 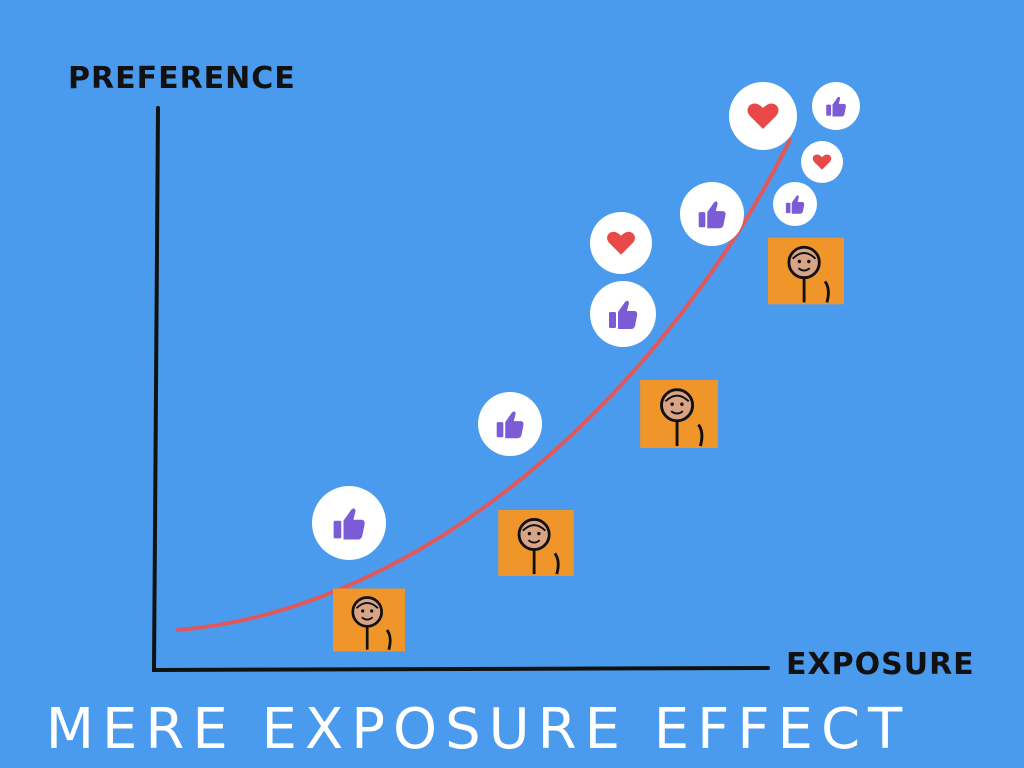 What do you see at coordinates (880, 664) in the screenshot?
I see `x-axis-label: EXPOSURE` at bounding box center [880, 664].